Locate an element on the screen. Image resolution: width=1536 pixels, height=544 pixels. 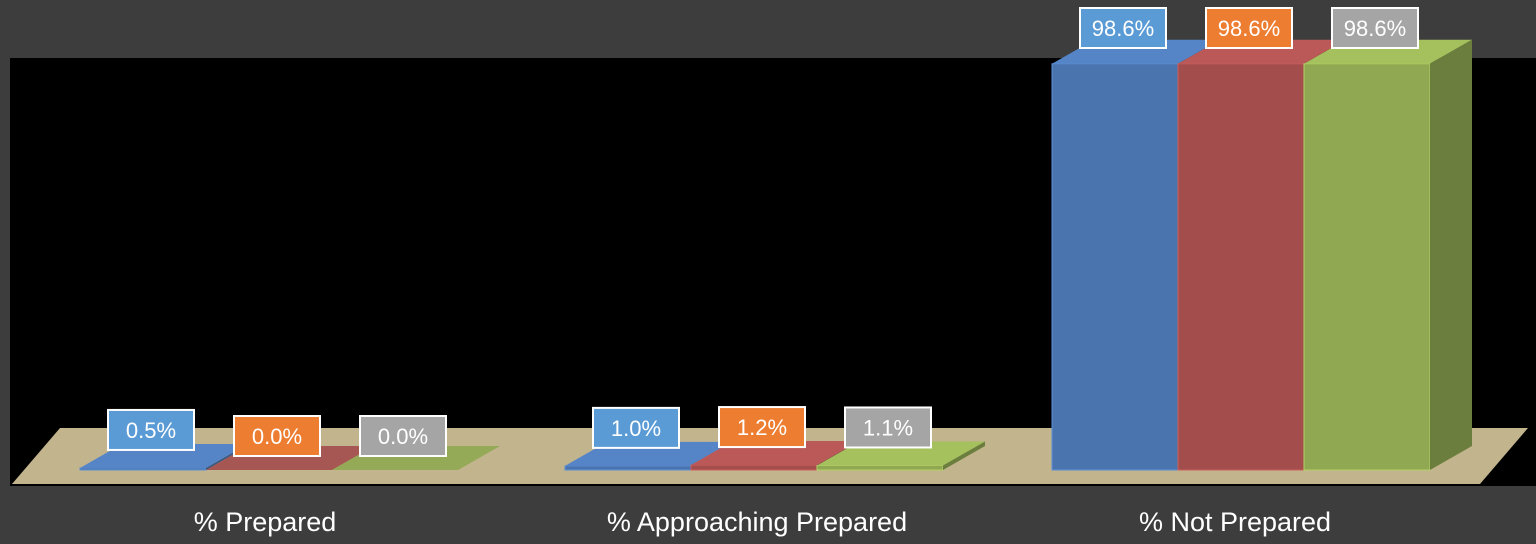
data-label-text-1-0: 1.0% is located at coordinates (636, 428).